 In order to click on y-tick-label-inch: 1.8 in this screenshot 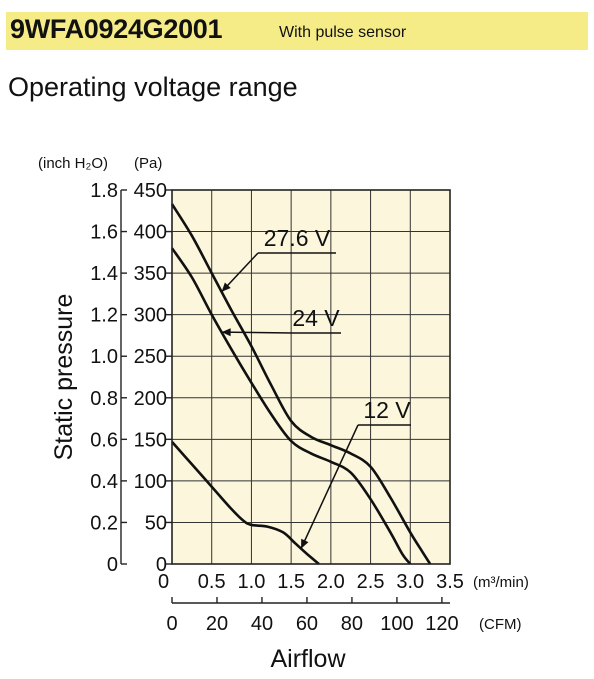, I will do `click(104, 191)`.